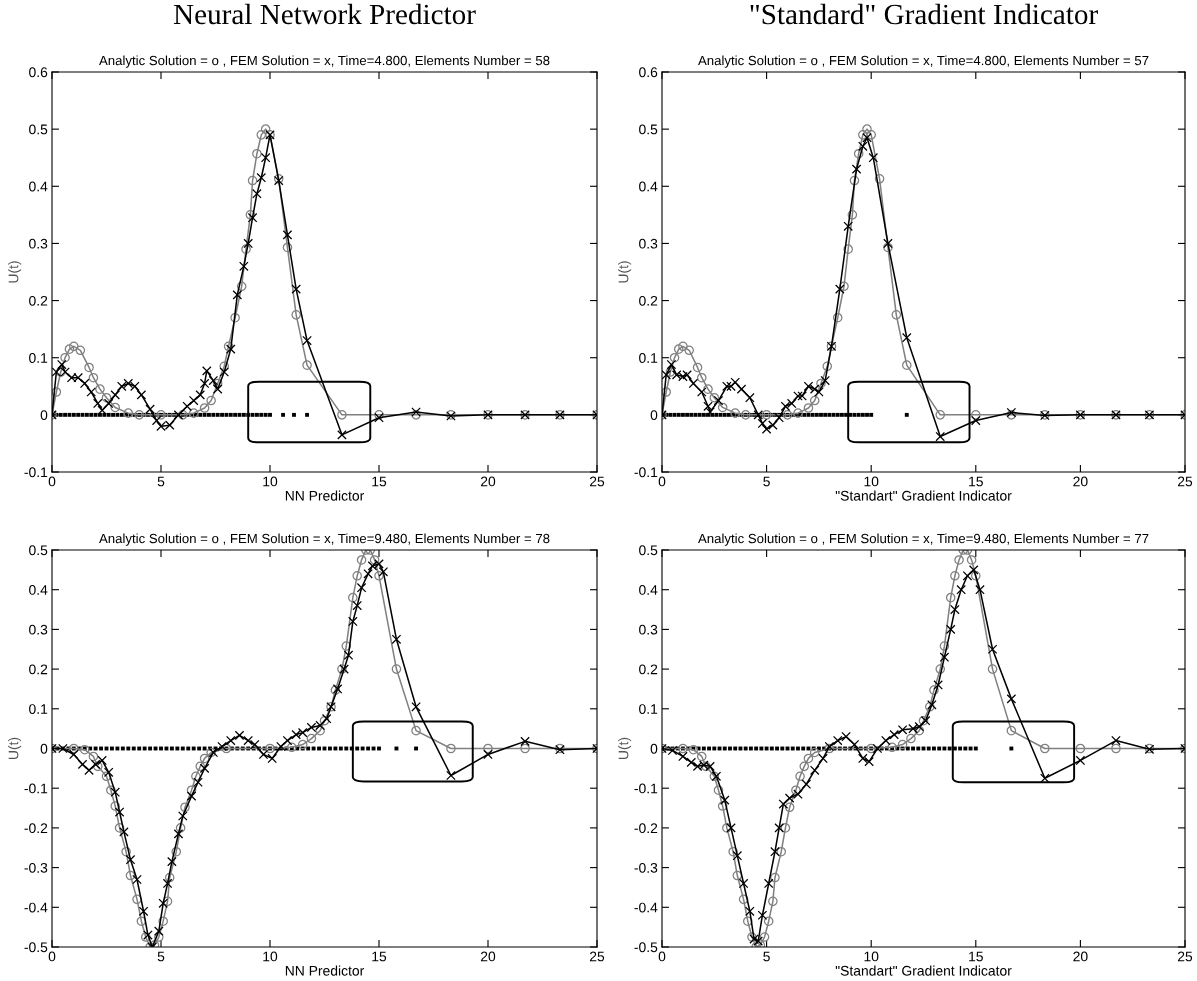 The image size is (1197, 981). What do you see at coordinates (324, 61) in the screenshot?
I see `chart-subtitle: Analytic Solution = o , FEM Solution = x, Time=4.800, Elements Number = 58` at bounding box center [324, 61].